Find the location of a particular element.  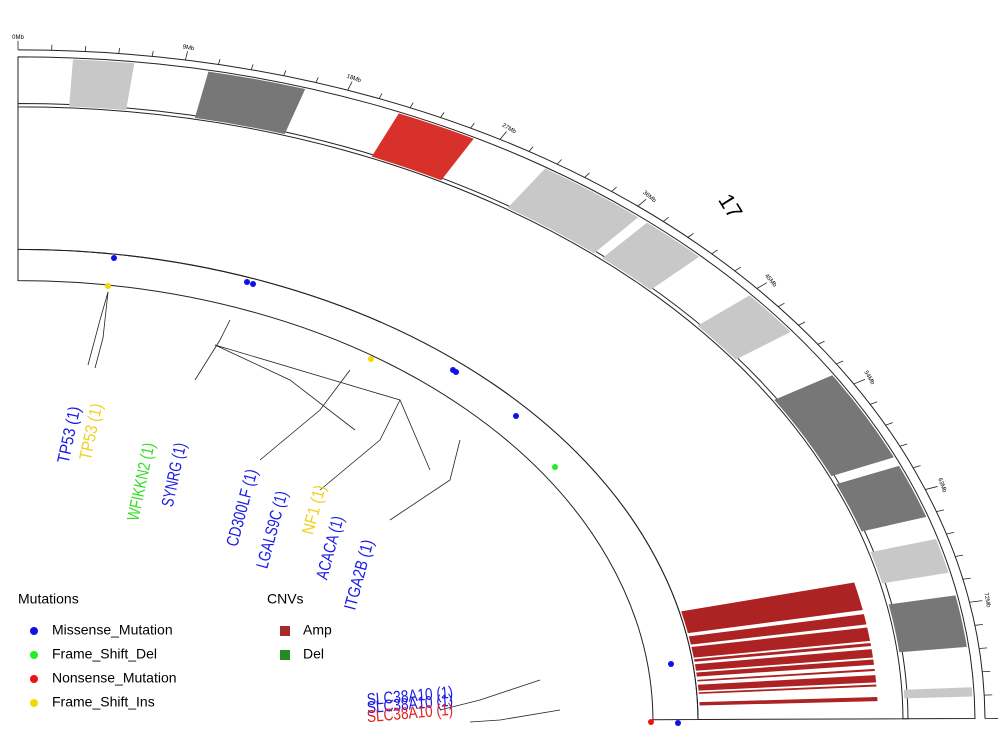

legend-label: Del is located at coordinates (313, 654).